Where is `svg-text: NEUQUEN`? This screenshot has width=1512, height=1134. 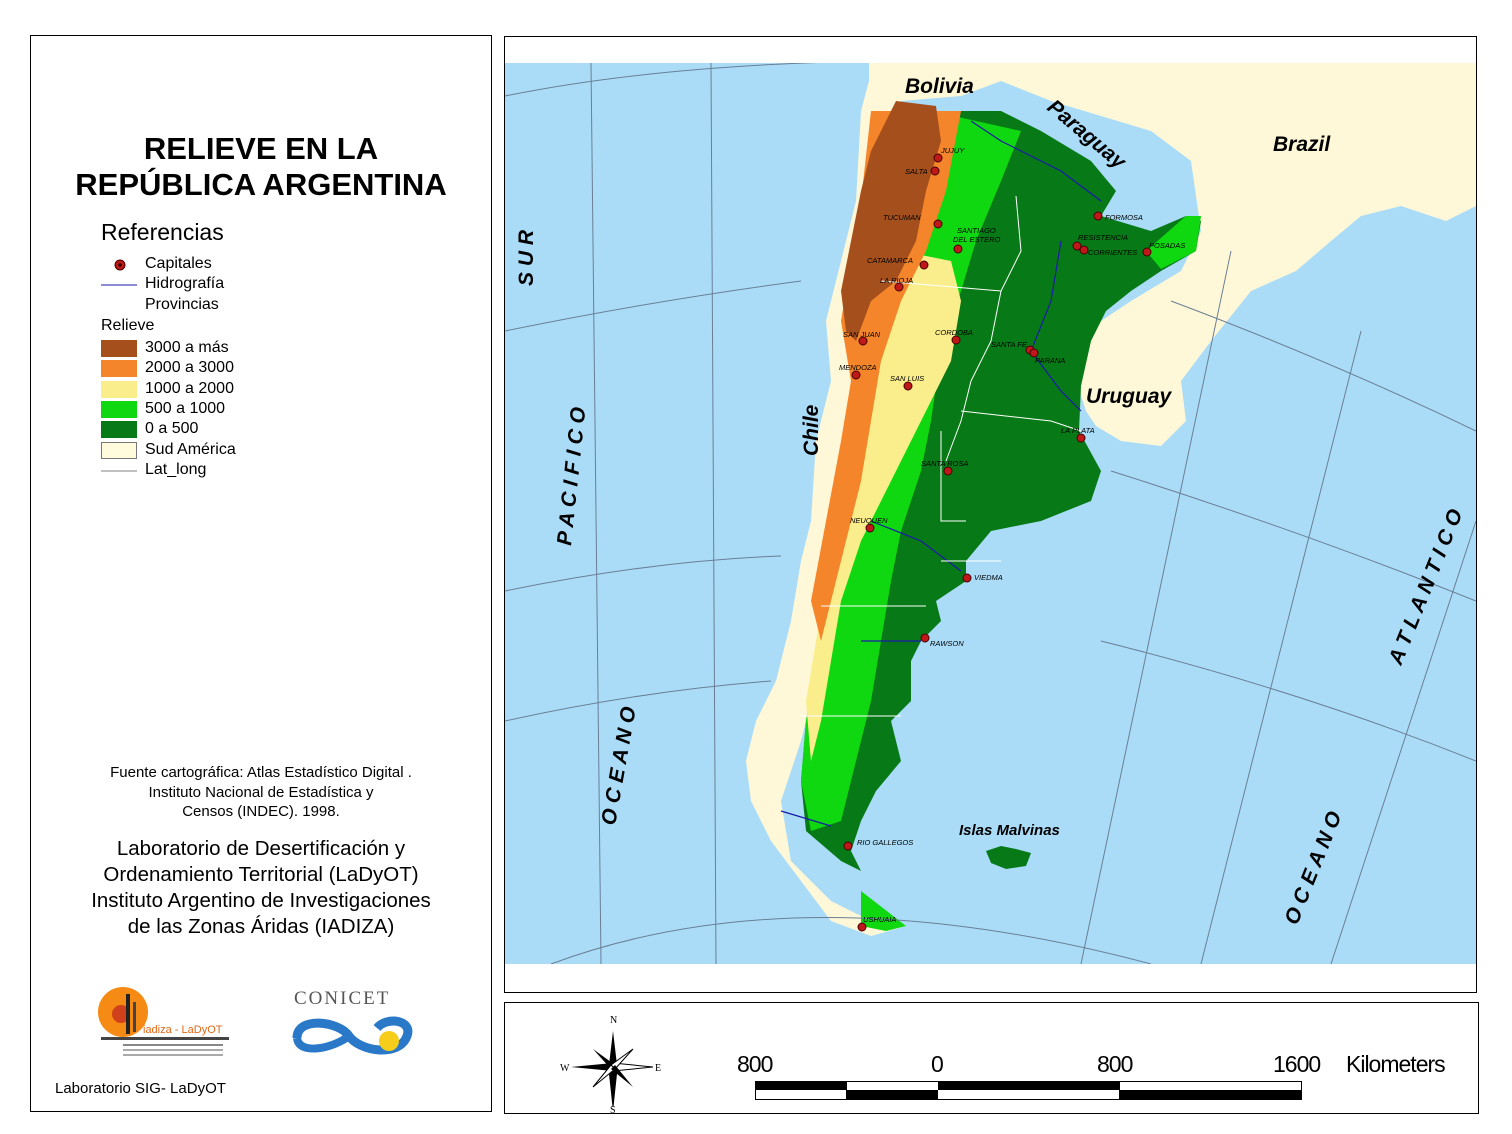
svg-text: NEUQUEN is located at coordinates (869, 520).